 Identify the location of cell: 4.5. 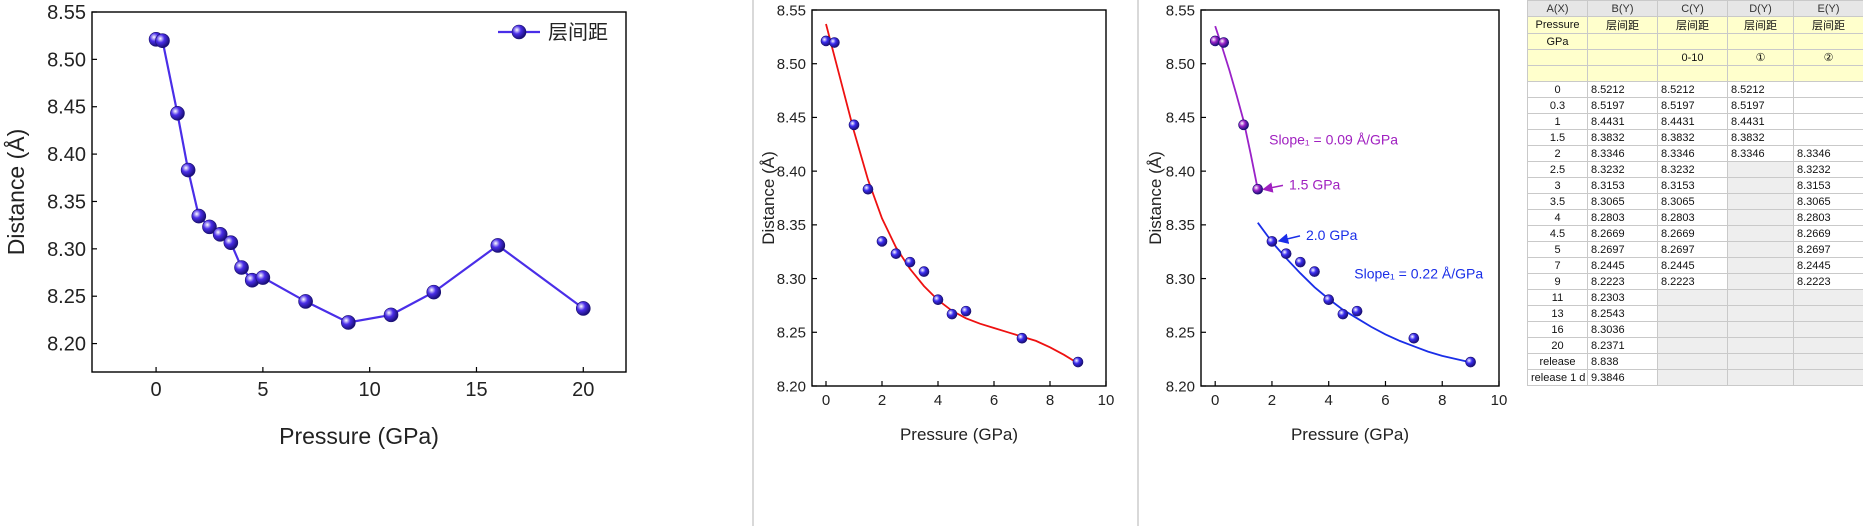
(1558, 234).